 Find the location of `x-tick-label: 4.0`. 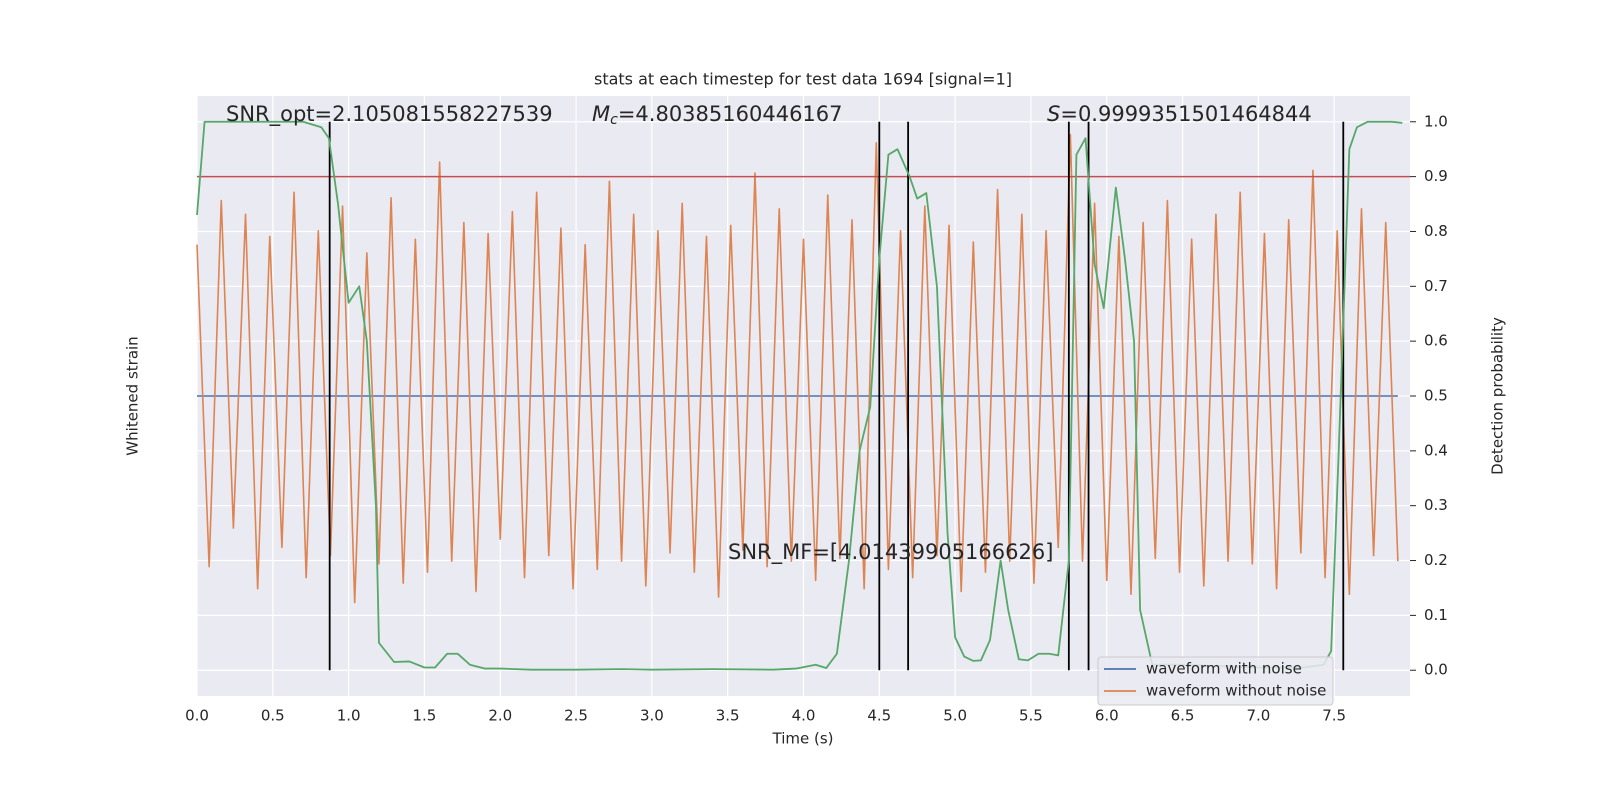

x-tick-label: 4.0 is located at coordinates (804, 716).